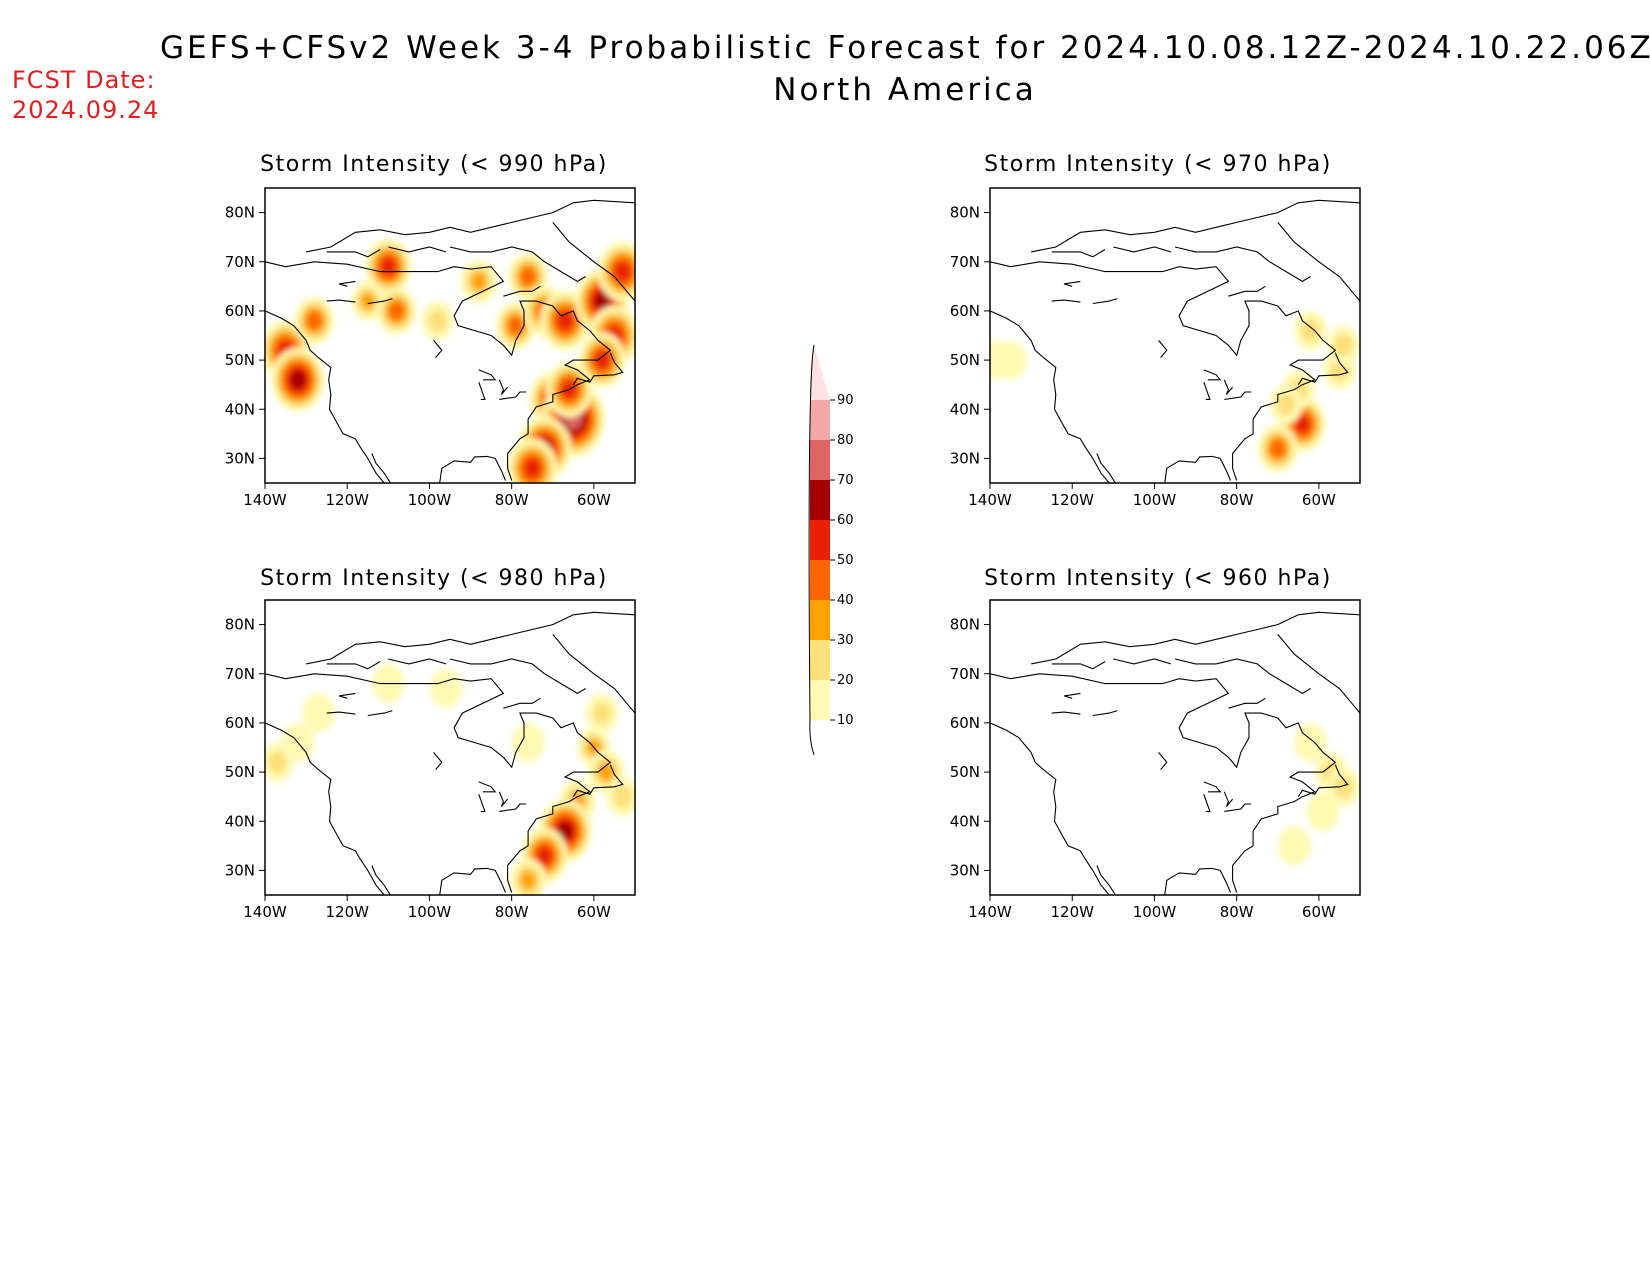 The height and width of the screenshot is (1275, 1650). Describe the element at coordinates (845, 520) in the screenshot. I see `colorbar-label: 60` at that location.